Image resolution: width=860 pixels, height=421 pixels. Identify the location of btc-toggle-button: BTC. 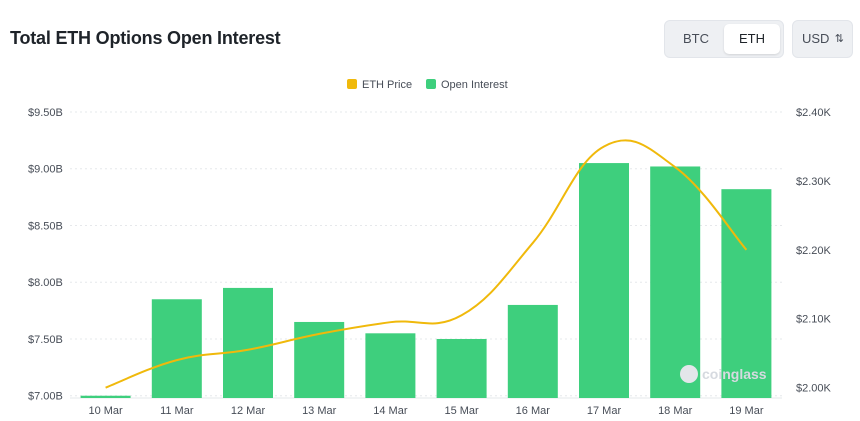
(696, 38).